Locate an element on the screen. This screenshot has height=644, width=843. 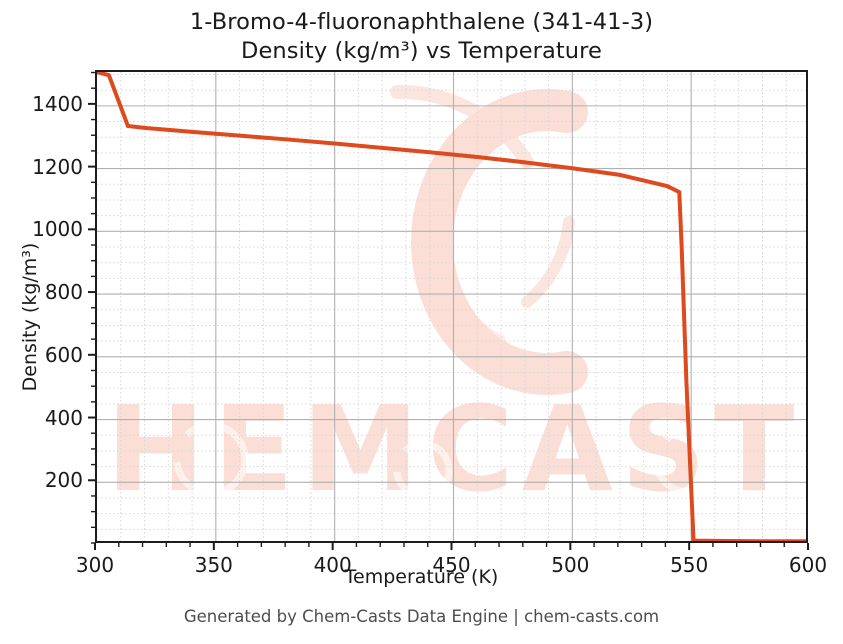
y-tick-label: 600 is located at coordinates (63, 354).